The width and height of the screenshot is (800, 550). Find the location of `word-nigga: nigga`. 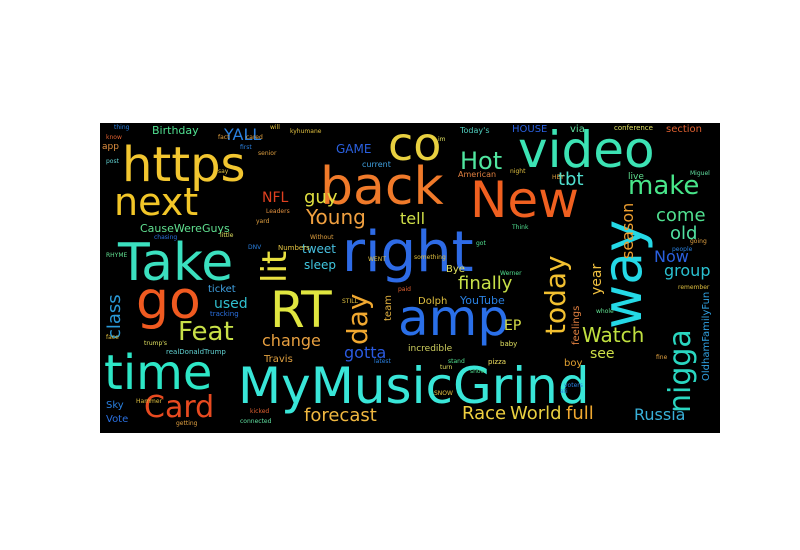

word-nigga: nigga is located at coordinates (680, 371).